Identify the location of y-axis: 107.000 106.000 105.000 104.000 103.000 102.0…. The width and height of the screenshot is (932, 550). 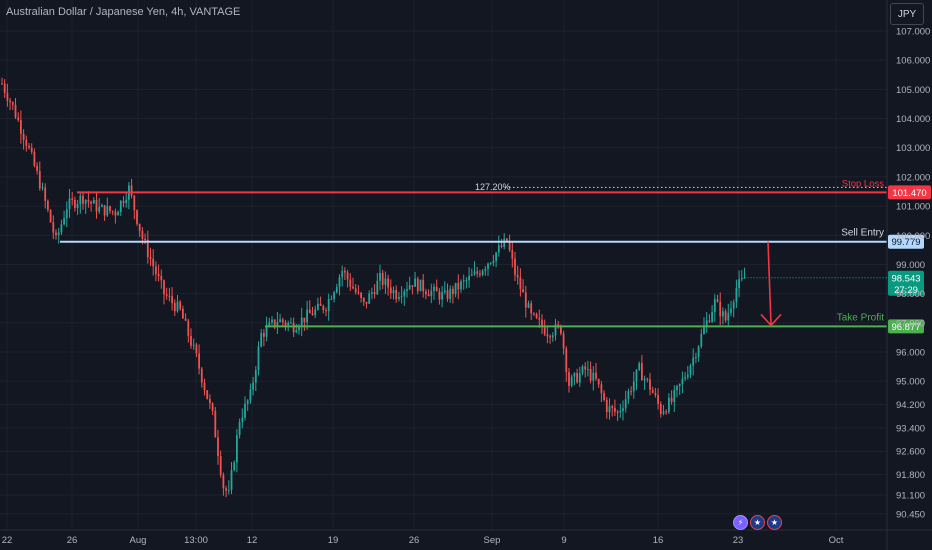
(908, 275).